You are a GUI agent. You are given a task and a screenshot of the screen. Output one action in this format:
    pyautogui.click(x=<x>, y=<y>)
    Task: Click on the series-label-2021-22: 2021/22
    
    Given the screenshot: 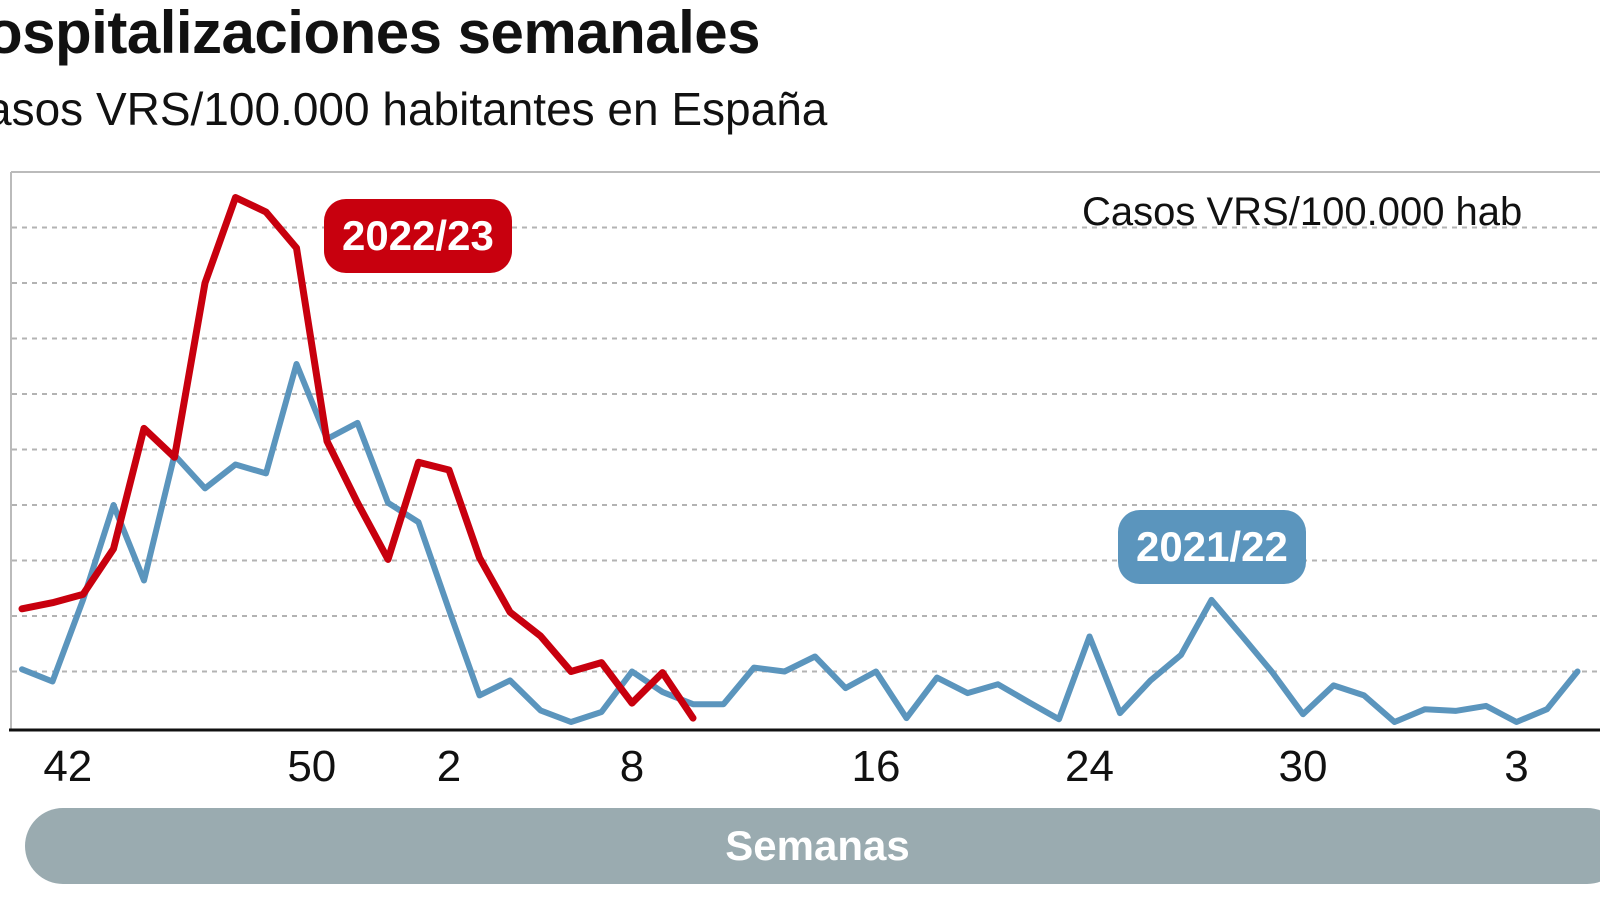 What is the action you would take?
    pyautogui.click(x=1212, y=547)
    